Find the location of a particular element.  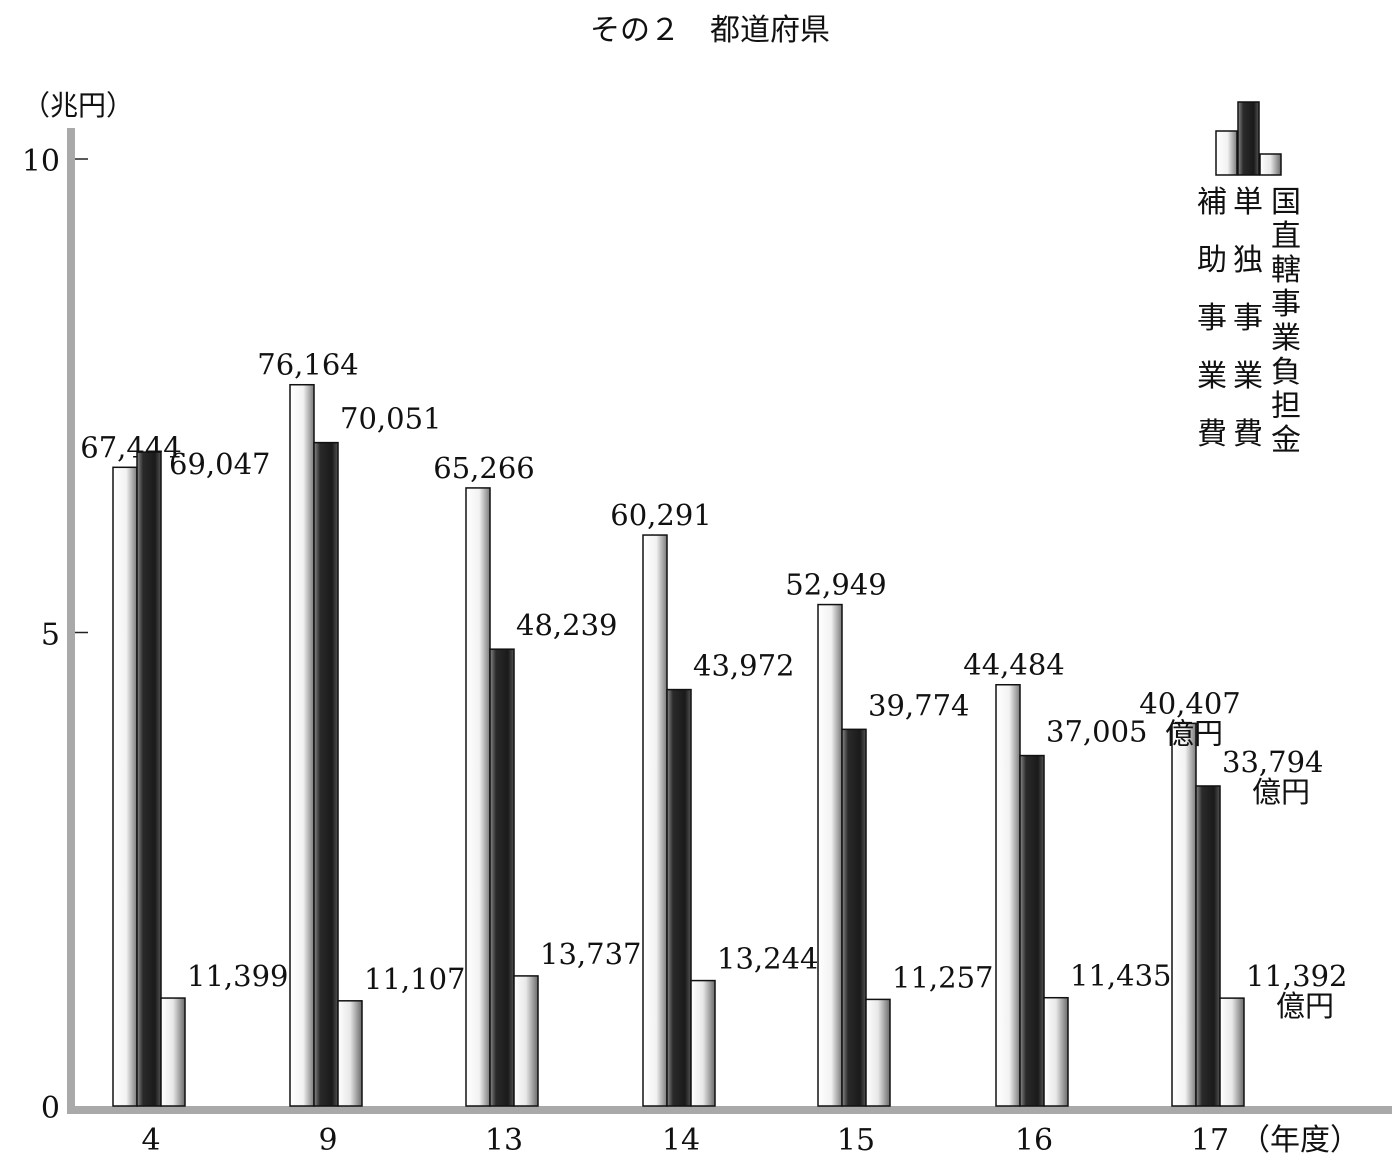

value-label: 37,005 is located at coordinates (1096, 732).